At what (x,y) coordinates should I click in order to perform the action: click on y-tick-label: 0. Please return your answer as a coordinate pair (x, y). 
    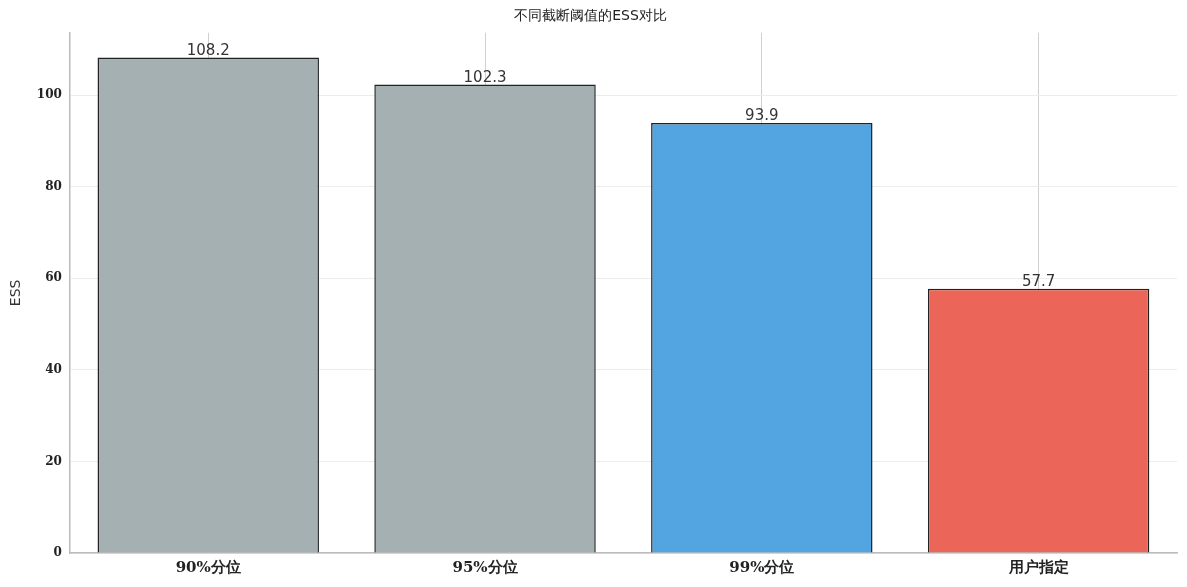
    Looking at the image, I should click on (57, 552).